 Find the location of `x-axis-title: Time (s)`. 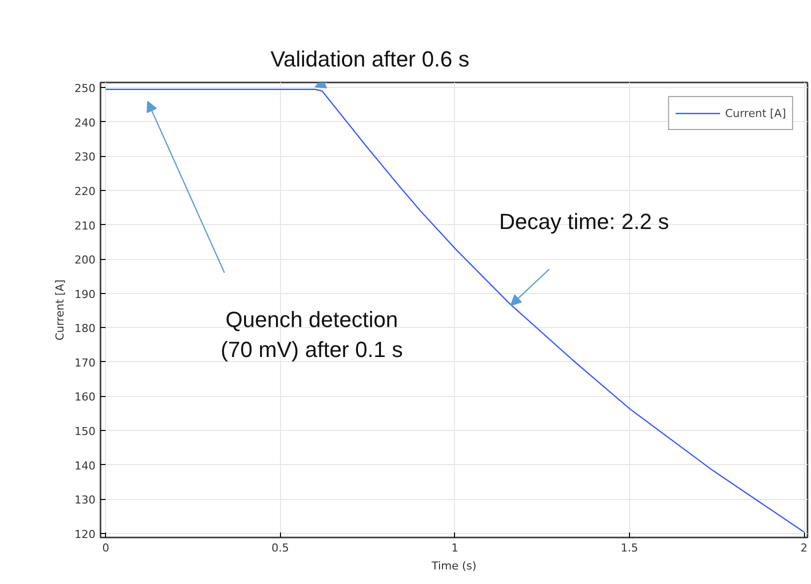

x-axis-title: Time (s) is located at coordinates (453, 566).